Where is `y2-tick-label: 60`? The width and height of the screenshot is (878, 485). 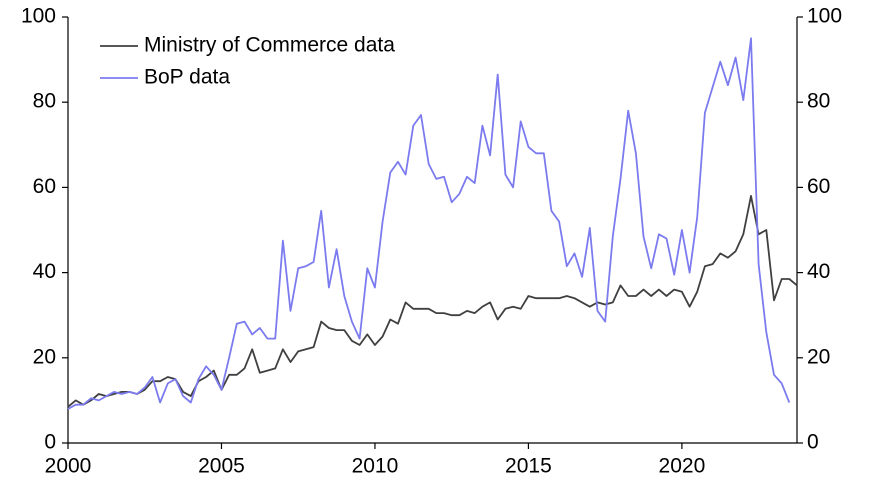
y2-tick-label: 60 is located at coordinates (818, 186).